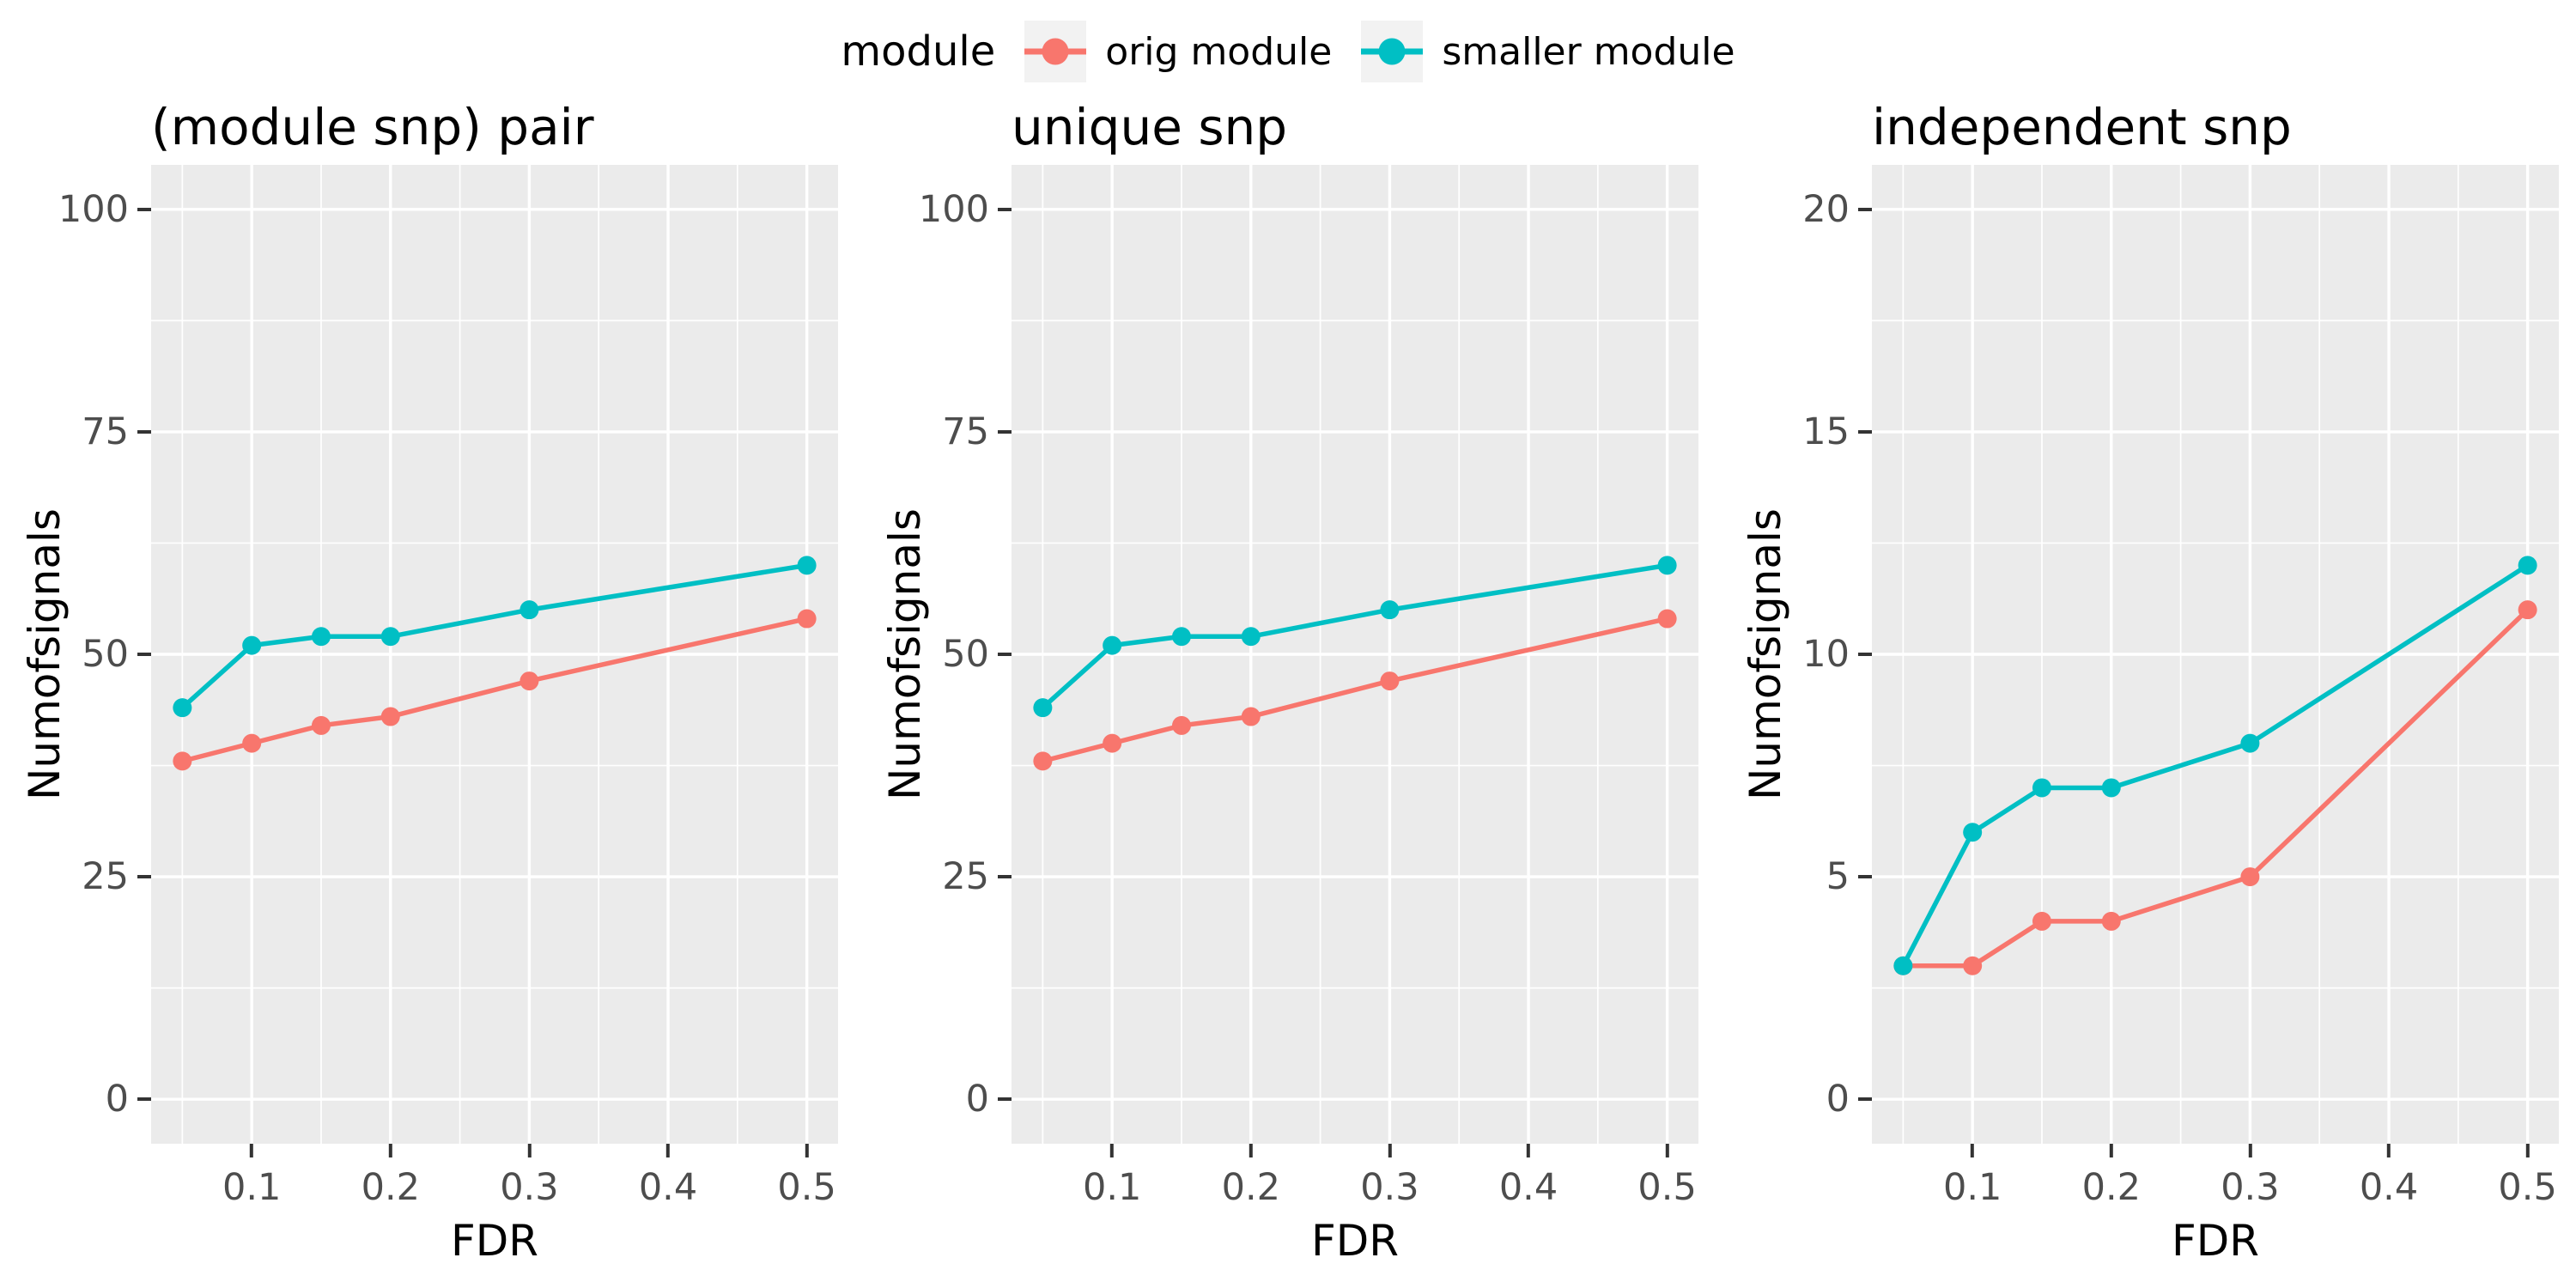 Image resolution: width=2576 pixels, height=1288 pixels. I want to click on y-tick-label: 75, so click(965, 431).